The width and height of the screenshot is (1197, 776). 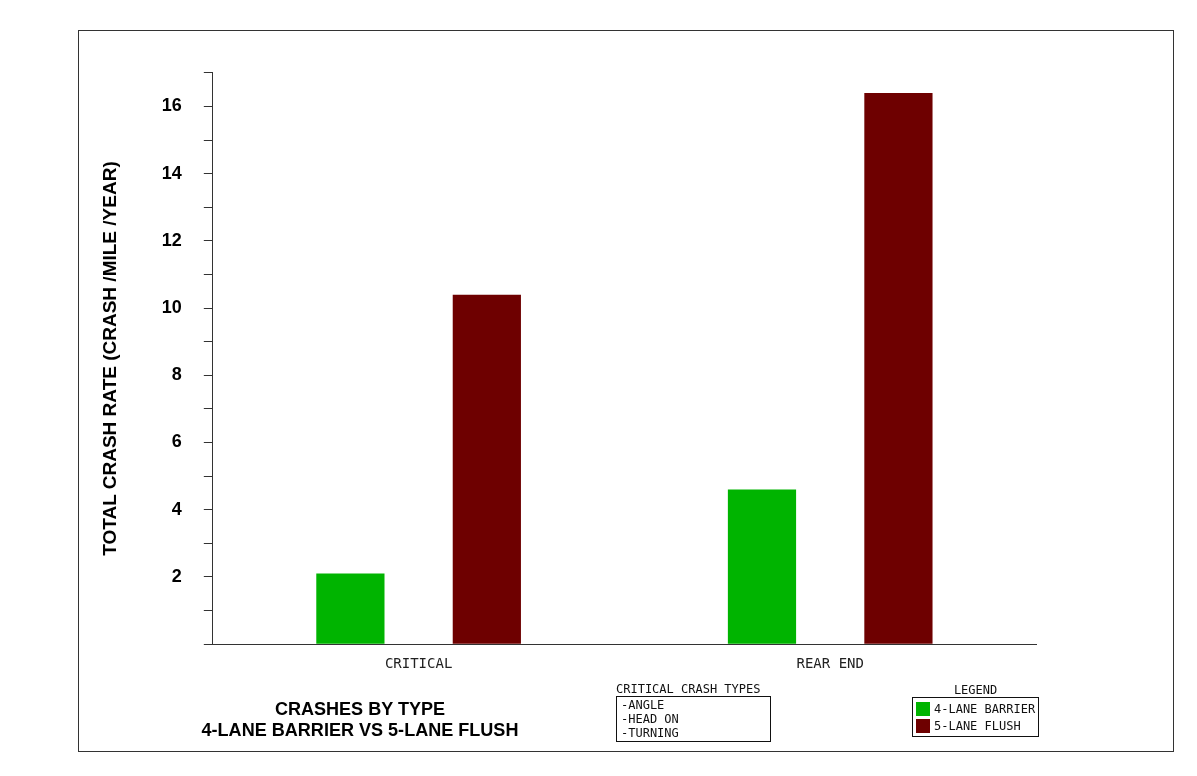 I want to click on y-tick-label: 4, so click(x=176, y=508).